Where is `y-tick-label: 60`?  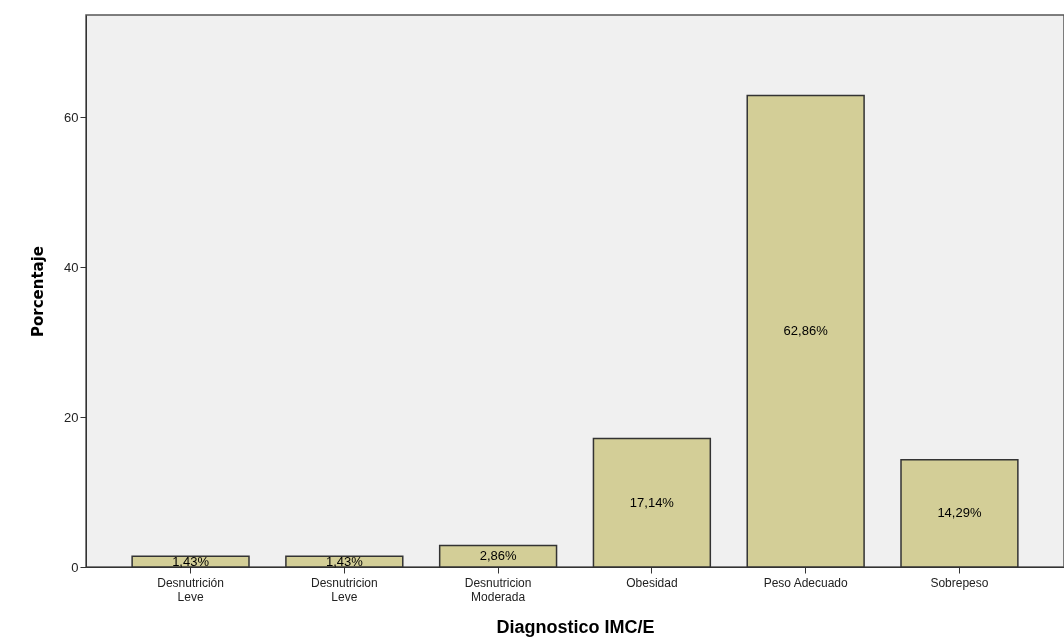 y-tick-label: 60 is located at coordinates (71, 117).